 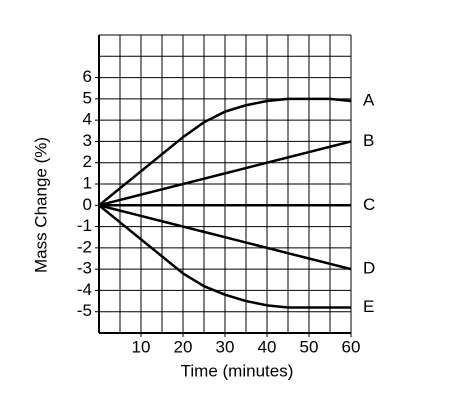 I want to click on y-tick-label: 4, so click(x=87, y=119).